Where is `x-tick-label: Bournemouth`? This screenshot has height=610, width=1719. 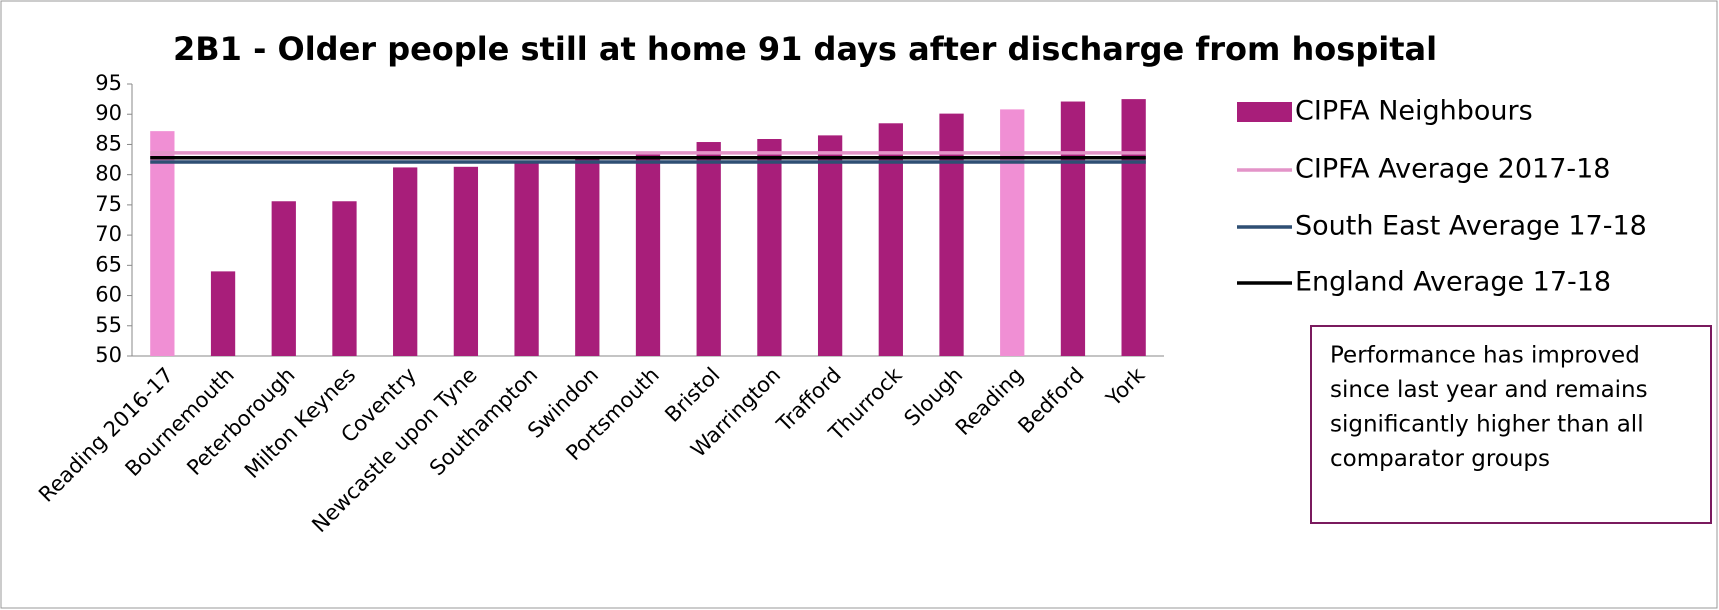
x-tick-label: Bournemouth is located at coordinates (180, 422).